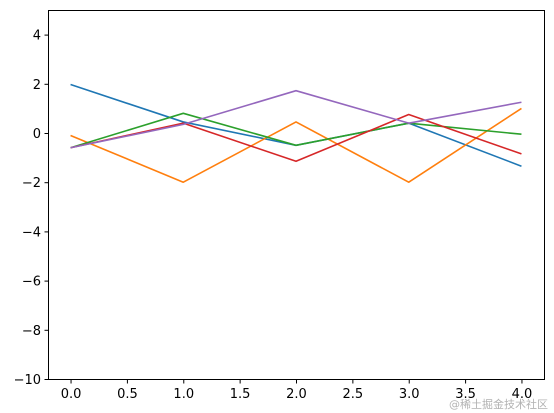  Describe the element at coordinates (31, 208) in the screenshot. I see `y-axis-ticks: −10 −8 −6 −4 −2 0 2 4` at that location.